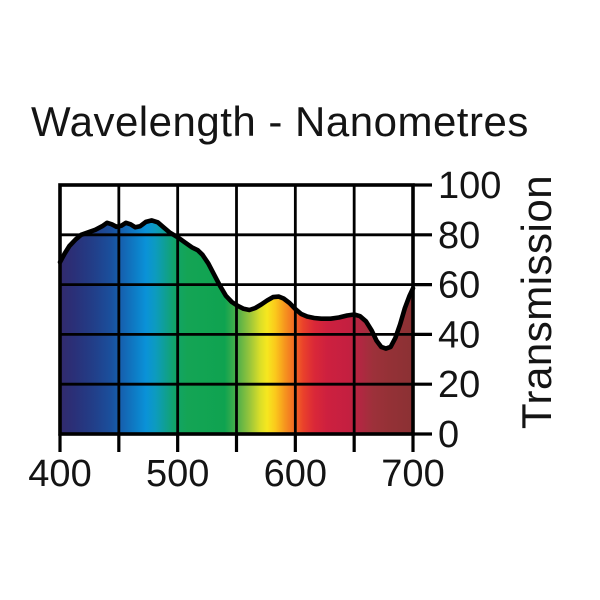 The image size is (600, 600). Describe the element at coordinates (448, 435) in the screenshot. I see `y-tick-label: 0` at that location.